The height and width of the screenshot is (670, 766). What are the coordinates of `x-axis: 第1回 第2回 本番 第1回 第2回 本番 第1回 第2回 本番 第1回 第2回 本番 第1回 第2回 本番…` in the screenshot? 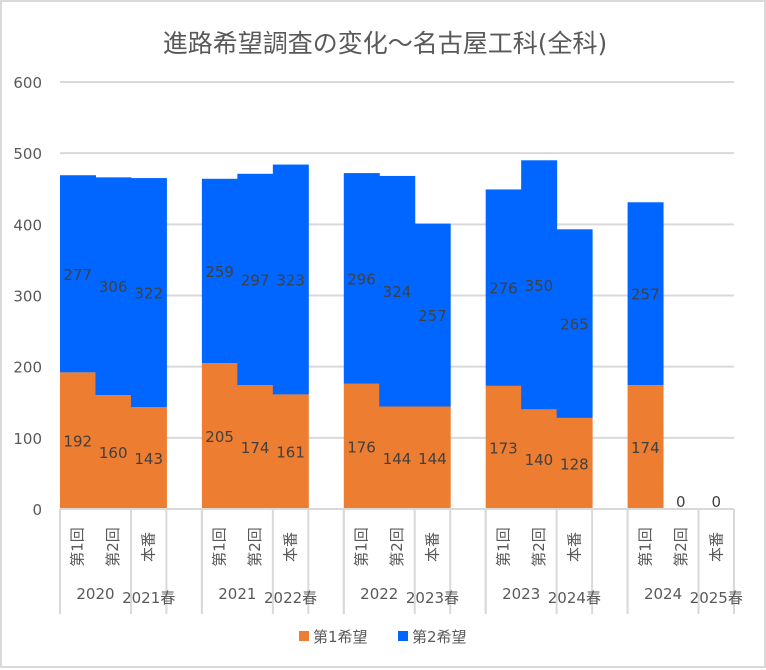 It's located at (401, 561).